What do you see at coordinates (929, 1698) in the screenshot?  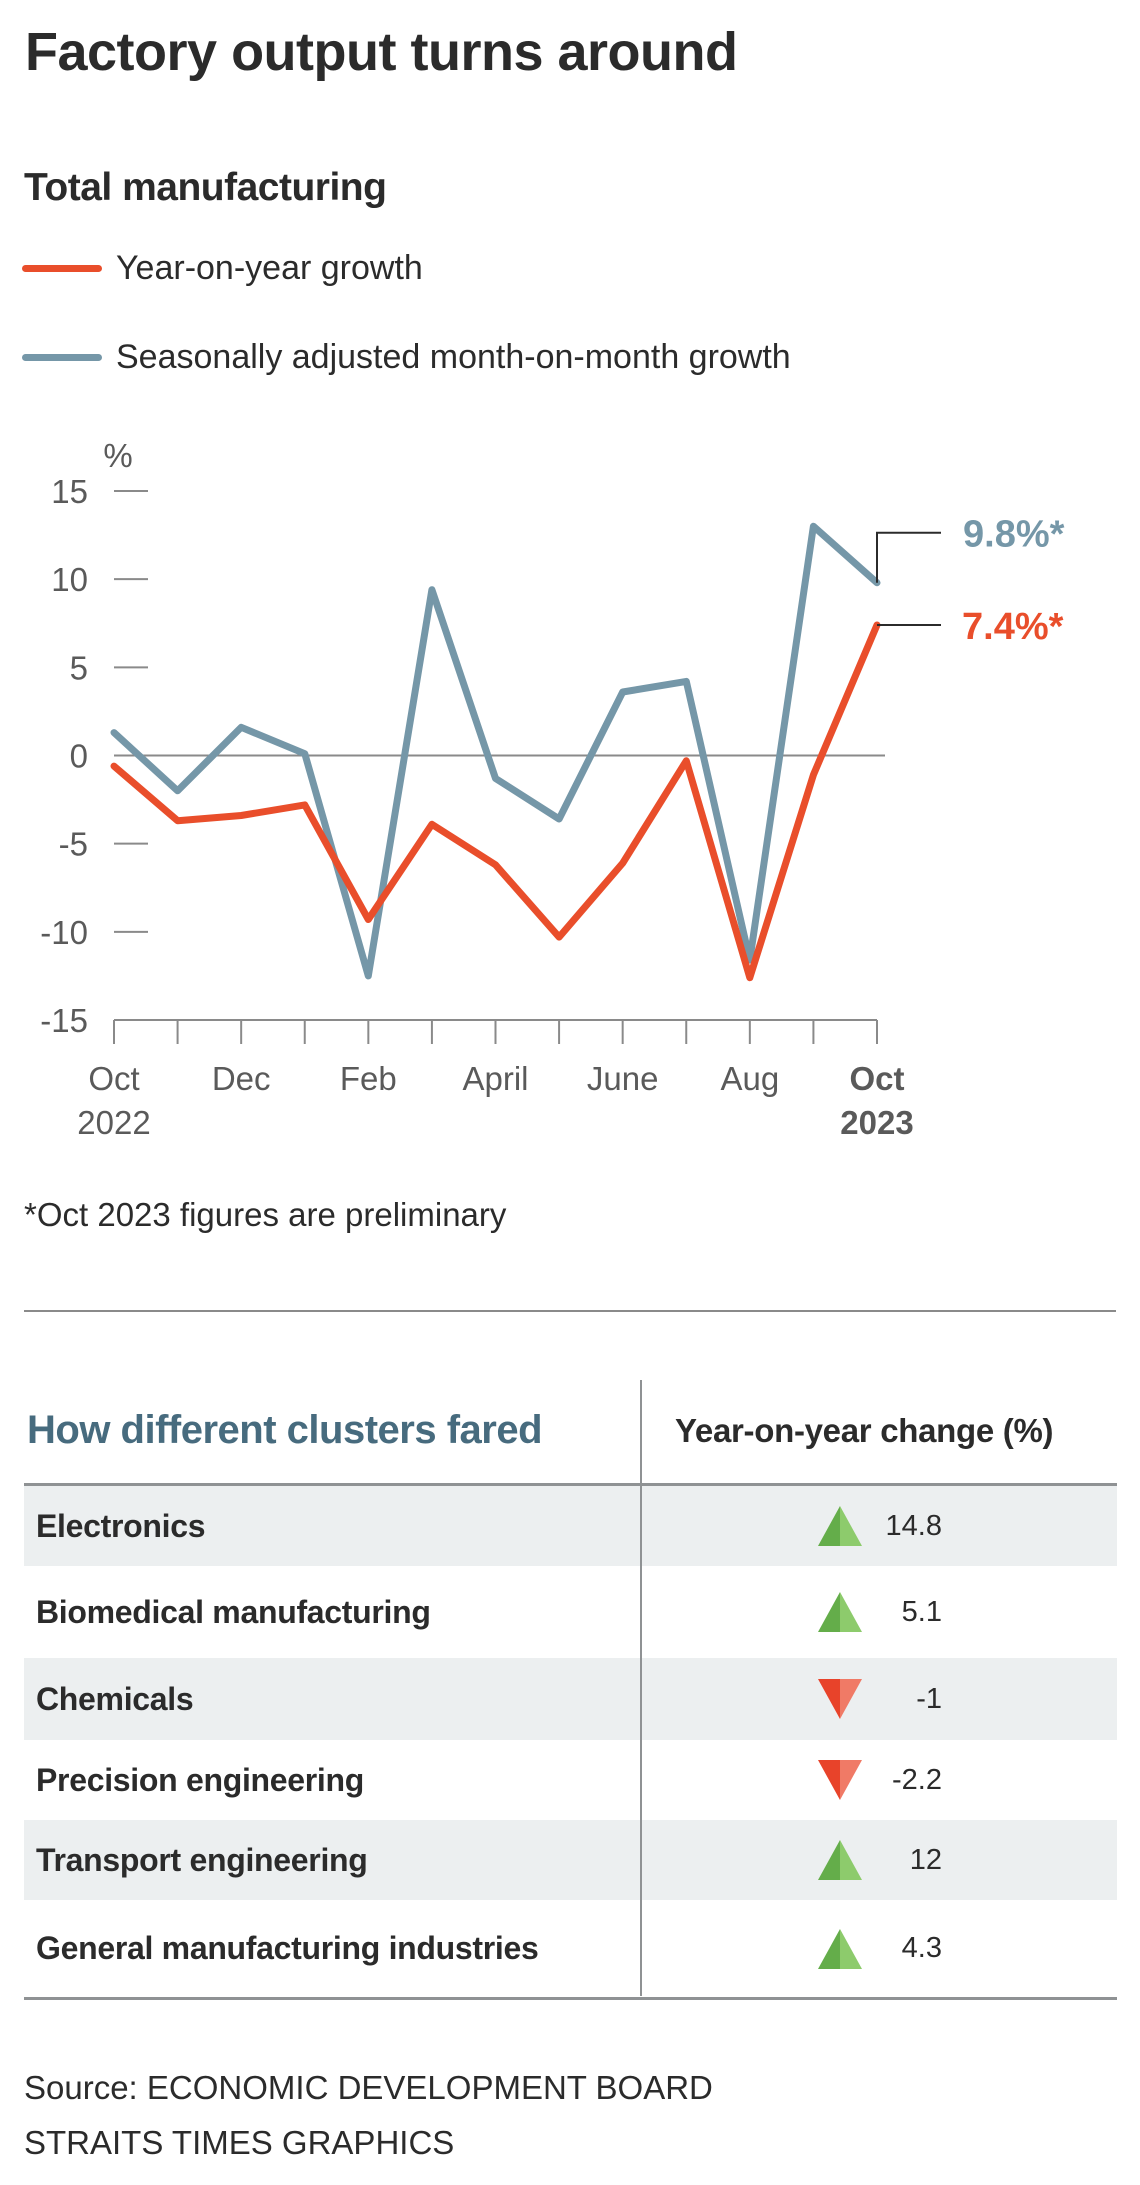 I see `cluster-yoy-value: -1` at bounding box center [929, 1698].